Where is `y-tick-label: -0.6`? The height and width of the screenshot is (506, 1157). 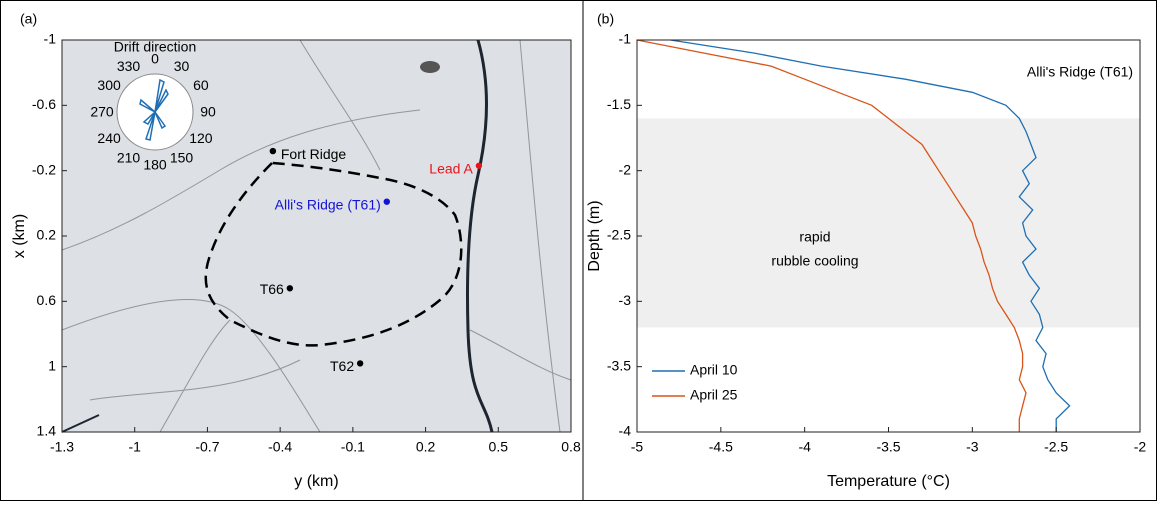 y-tick-label: -0.6 is located at coordinates (44, 104).